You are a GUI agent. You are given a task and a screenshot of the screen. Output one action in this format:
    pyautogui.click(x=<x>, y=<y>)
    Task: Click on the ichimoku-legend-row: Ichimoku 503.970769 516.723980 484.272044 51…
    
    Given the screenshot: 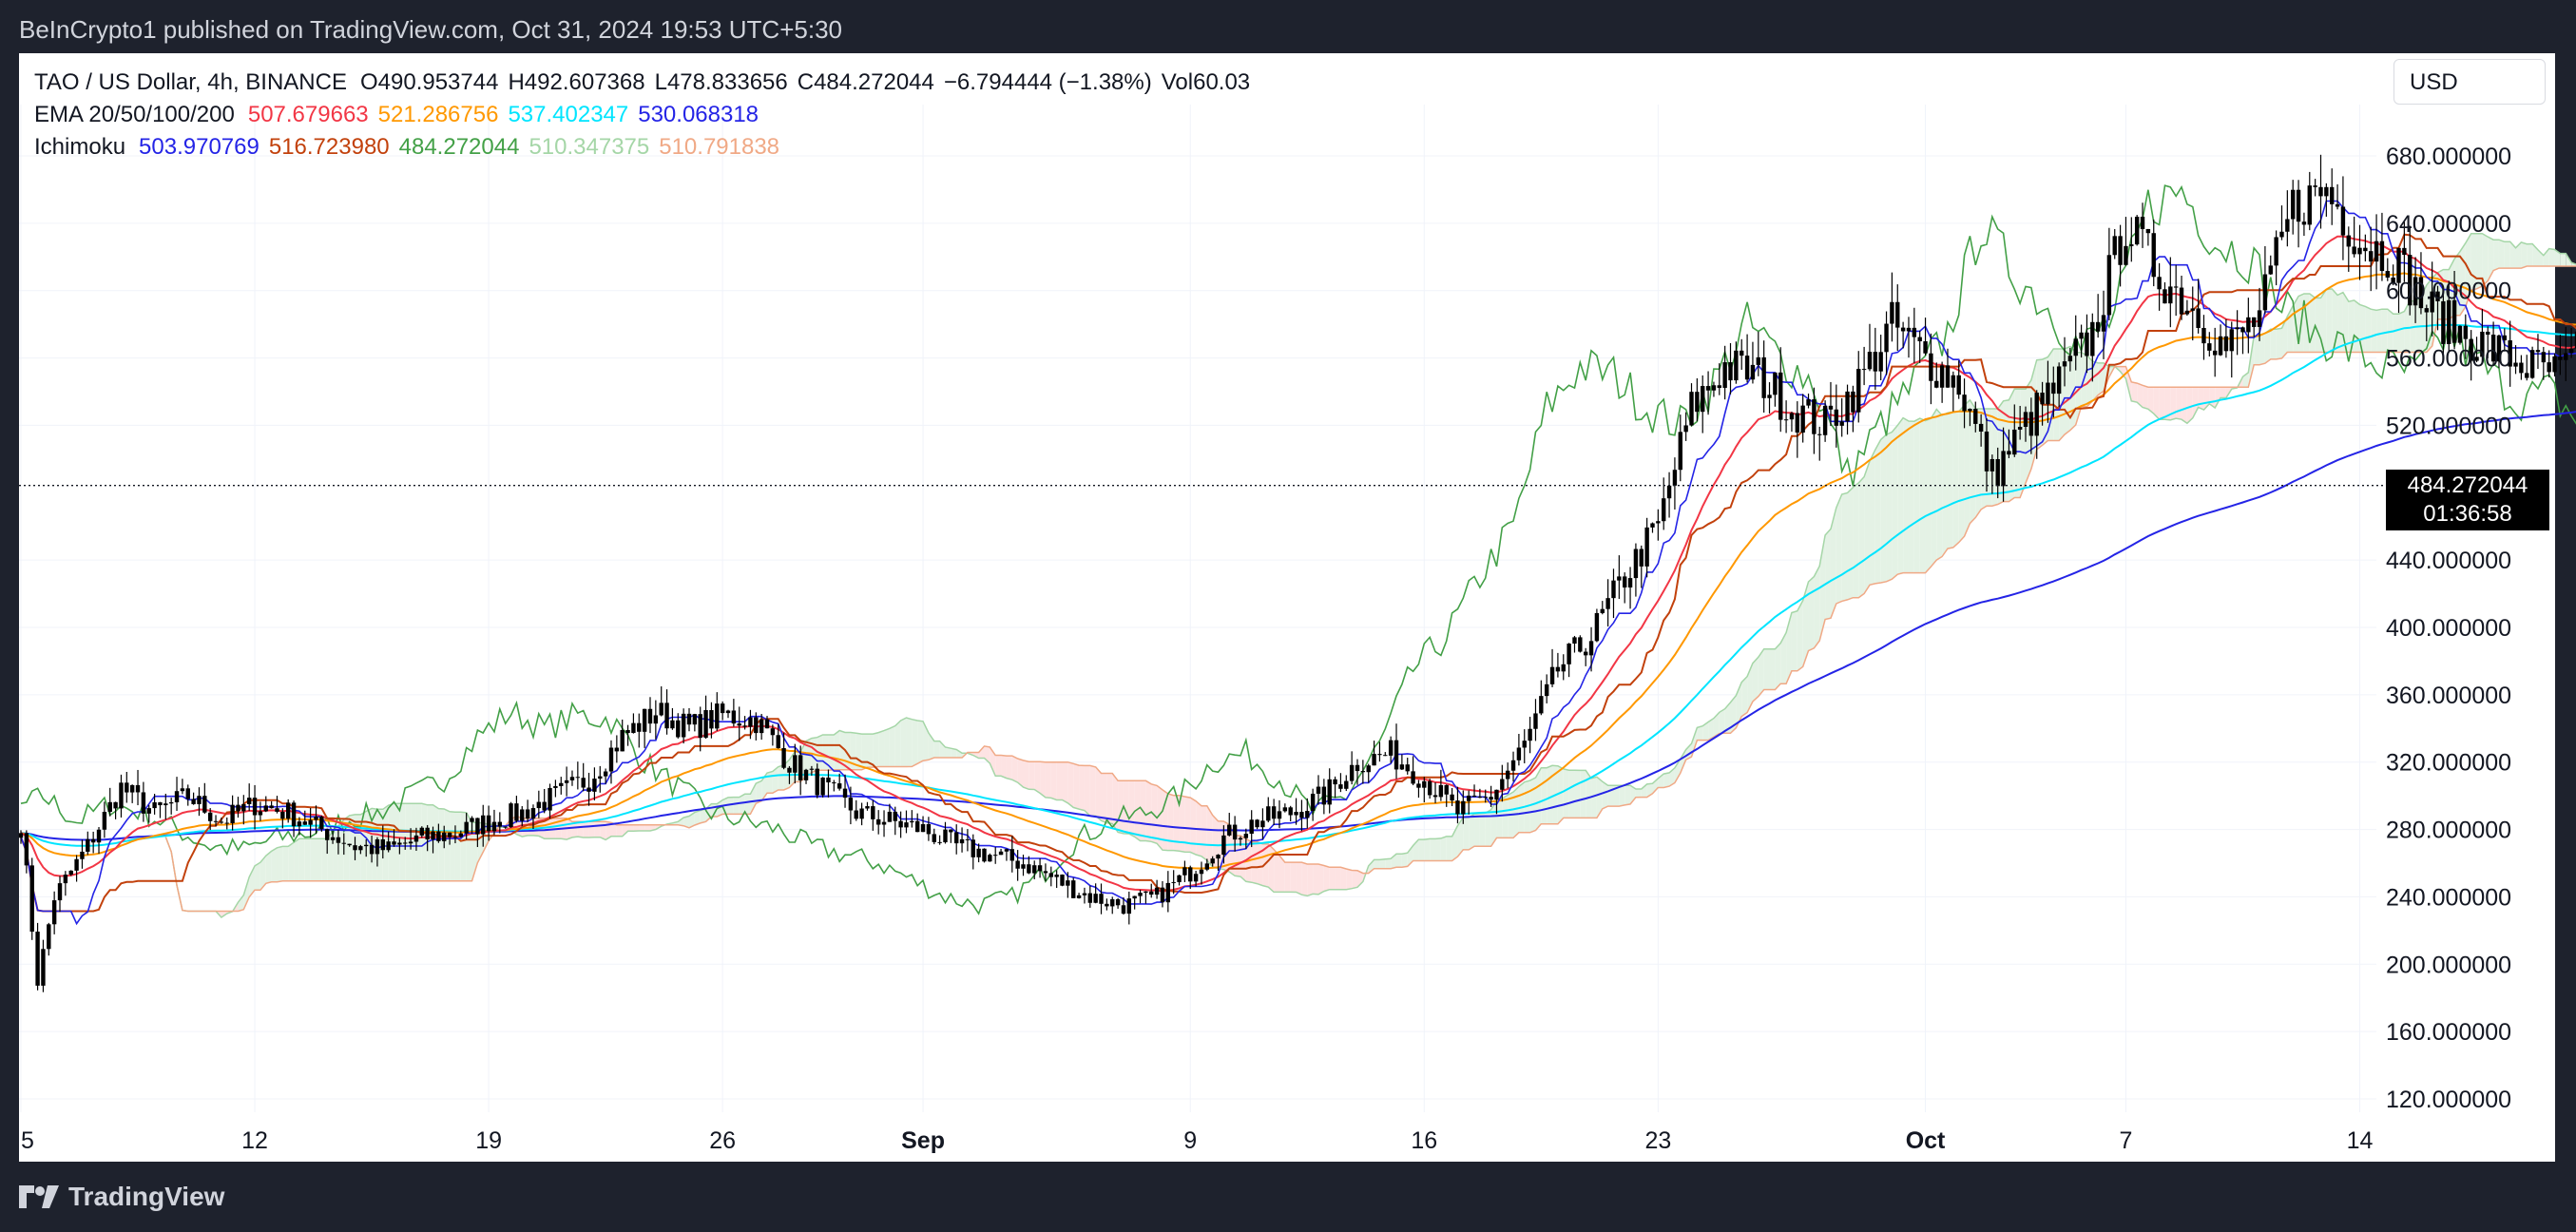 What is the action you would take?
    pyautogui.click(x=646, y=148)
    